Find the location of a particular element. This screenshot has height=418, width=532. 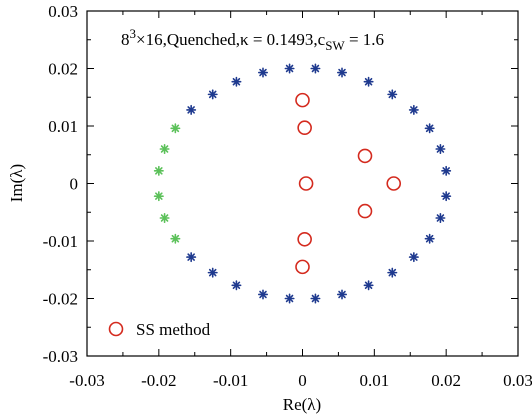

x-tick-labels: -0.03 -0.02 -0.01 0 0.01 0.02 0.03 is located at coordinates (300, 380).